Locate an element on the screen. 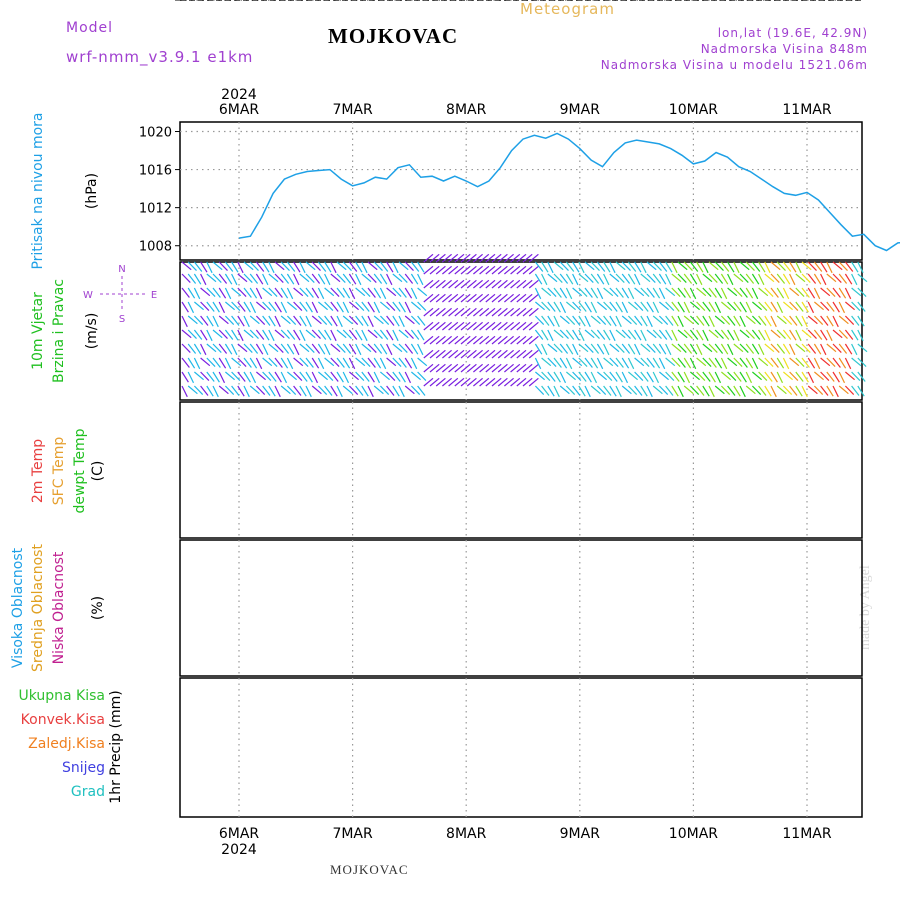 The width and height of the screenshot is (900, 900). y-tick-label-cloud: 25 is located at coordinates (163, 2).